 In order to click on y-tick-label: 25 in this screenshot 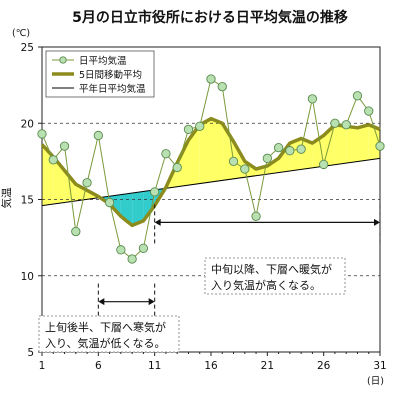, I will do `click(27, 48)`.